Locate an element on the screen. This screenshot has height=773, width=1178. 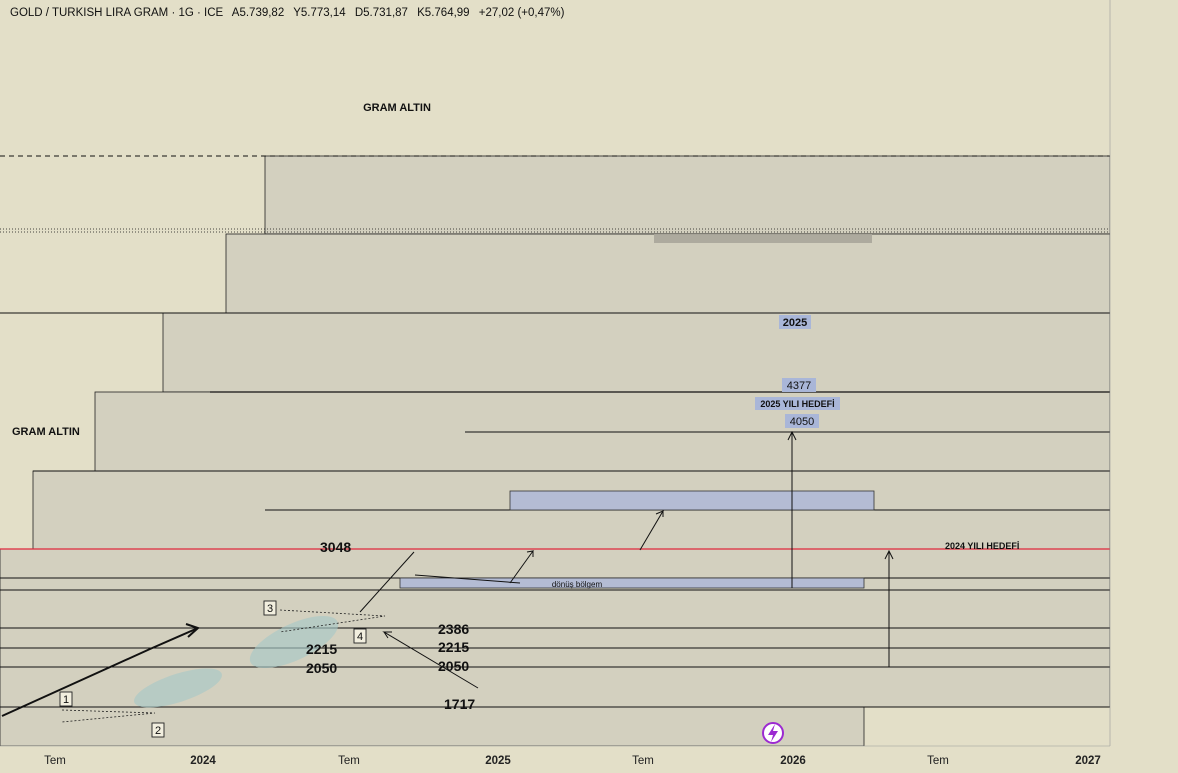
label-4377-bg is located at coordinates (799, 385).